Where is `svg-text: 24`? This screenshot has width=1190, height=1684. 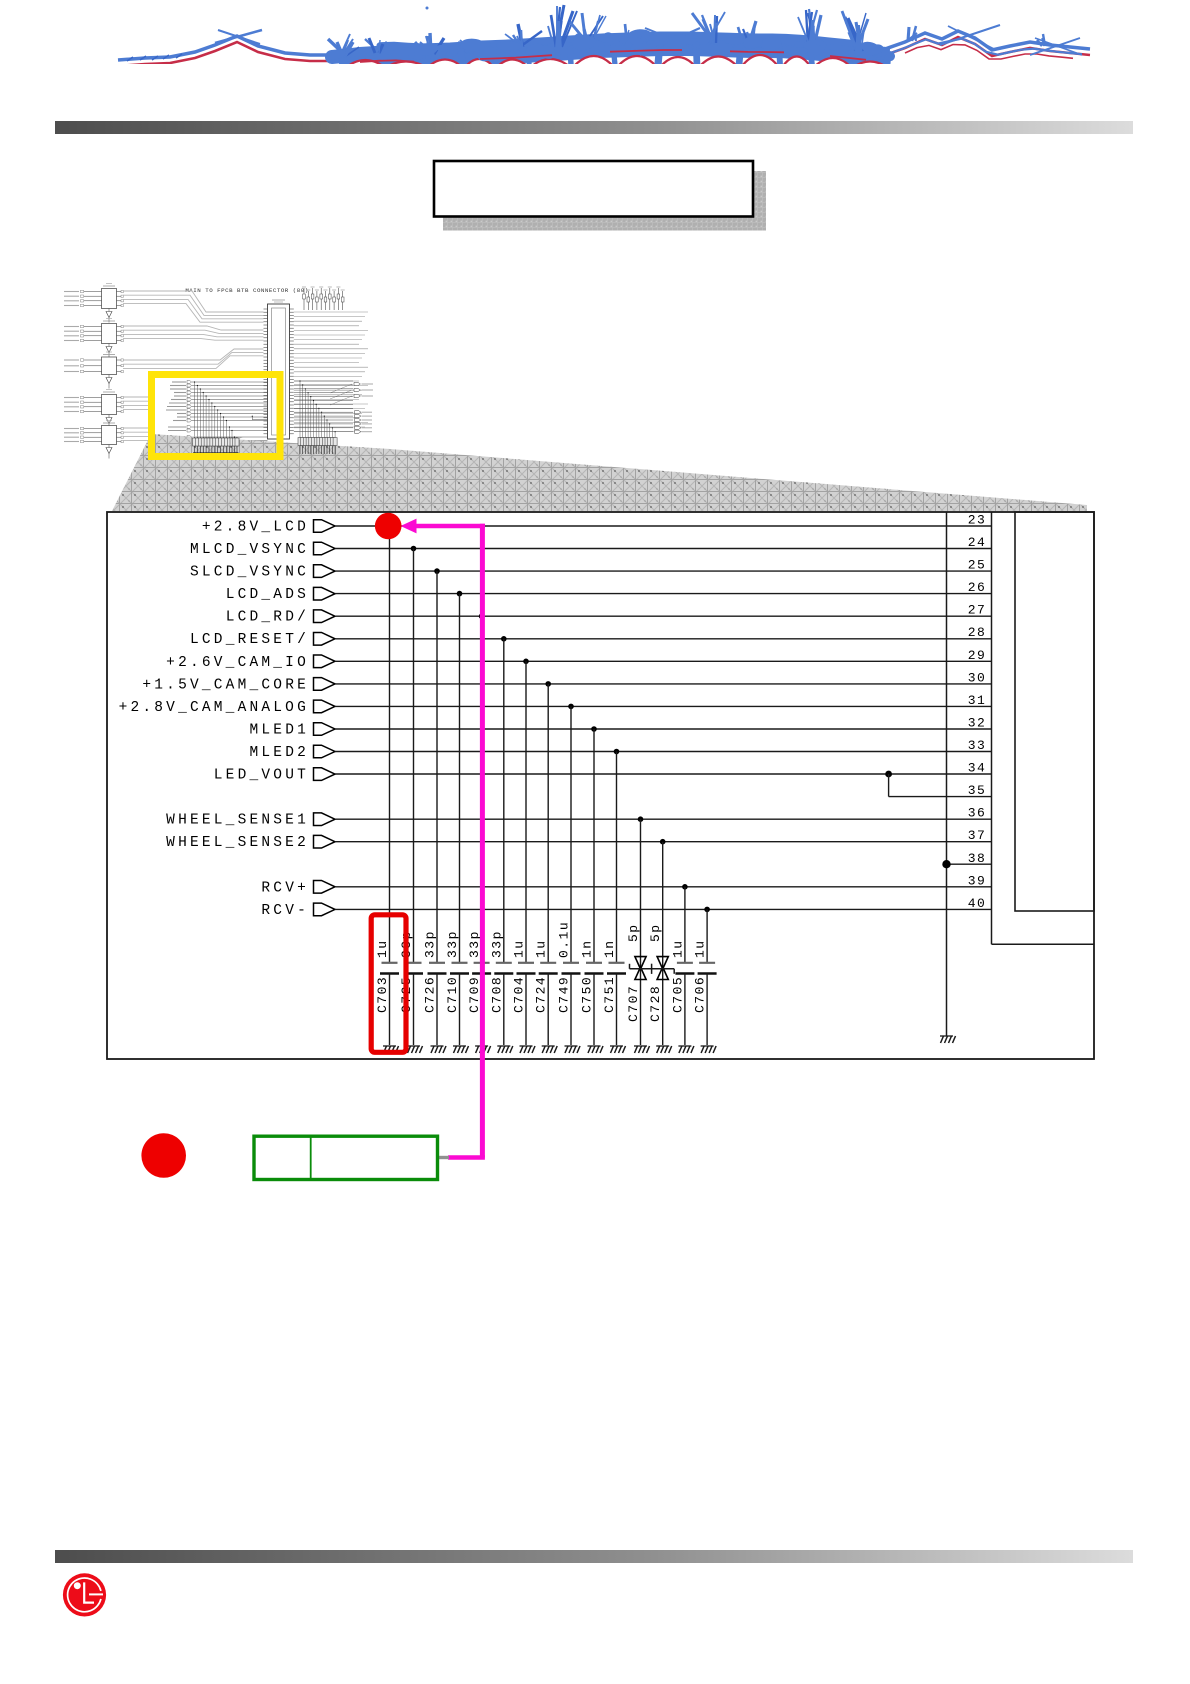
svg-text: 24 is located at coordinates (977, 542).